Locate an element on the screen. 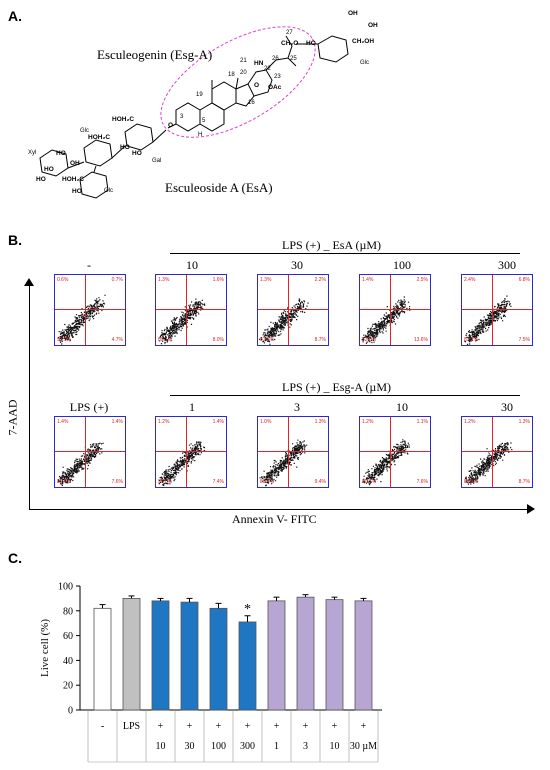 The width and height of the screenshot is (550, 770). compound-label: Esculeoside A (EsA) is located at coordinates (219, 187).